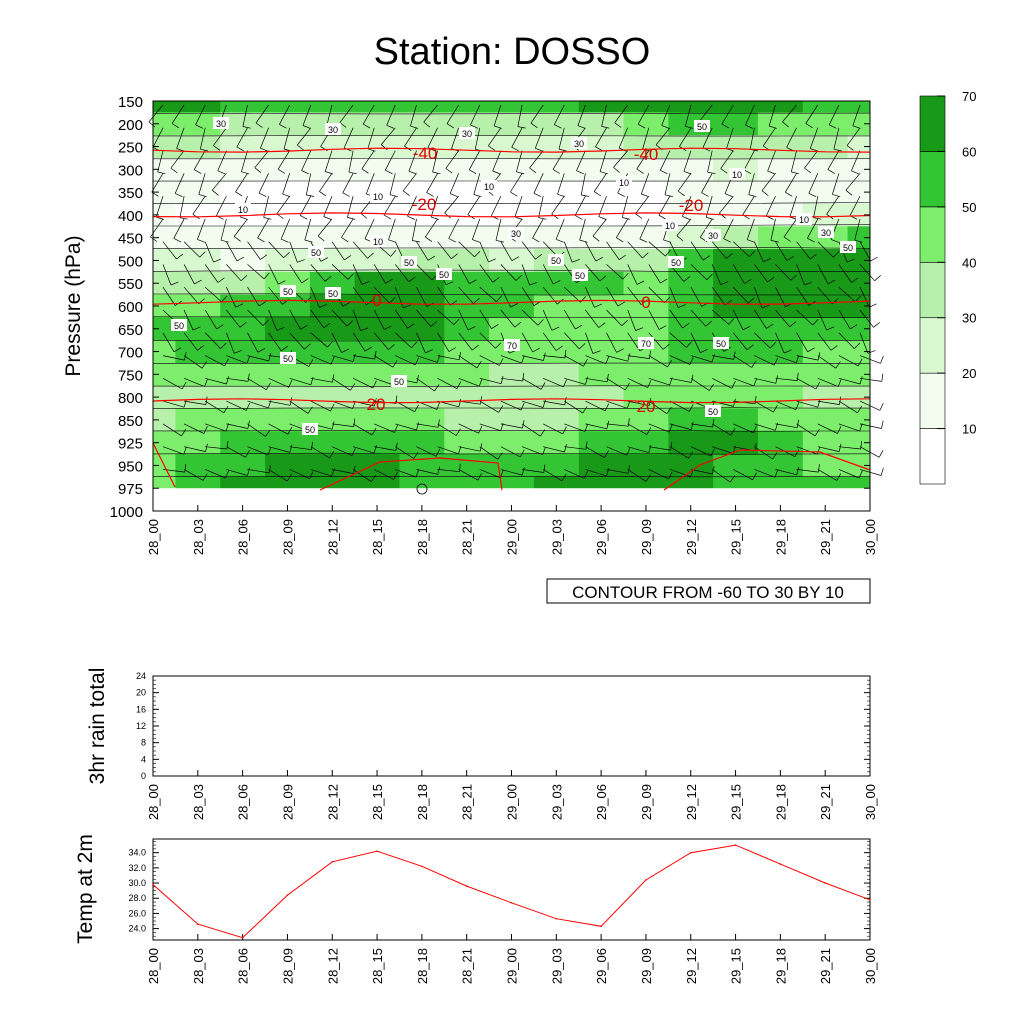 The width and height of the screenshot is (1024, 1024). Describe the element at coordinates (153, 537) in the screenshot. I see `time-tick-label: 28_00` at that location.